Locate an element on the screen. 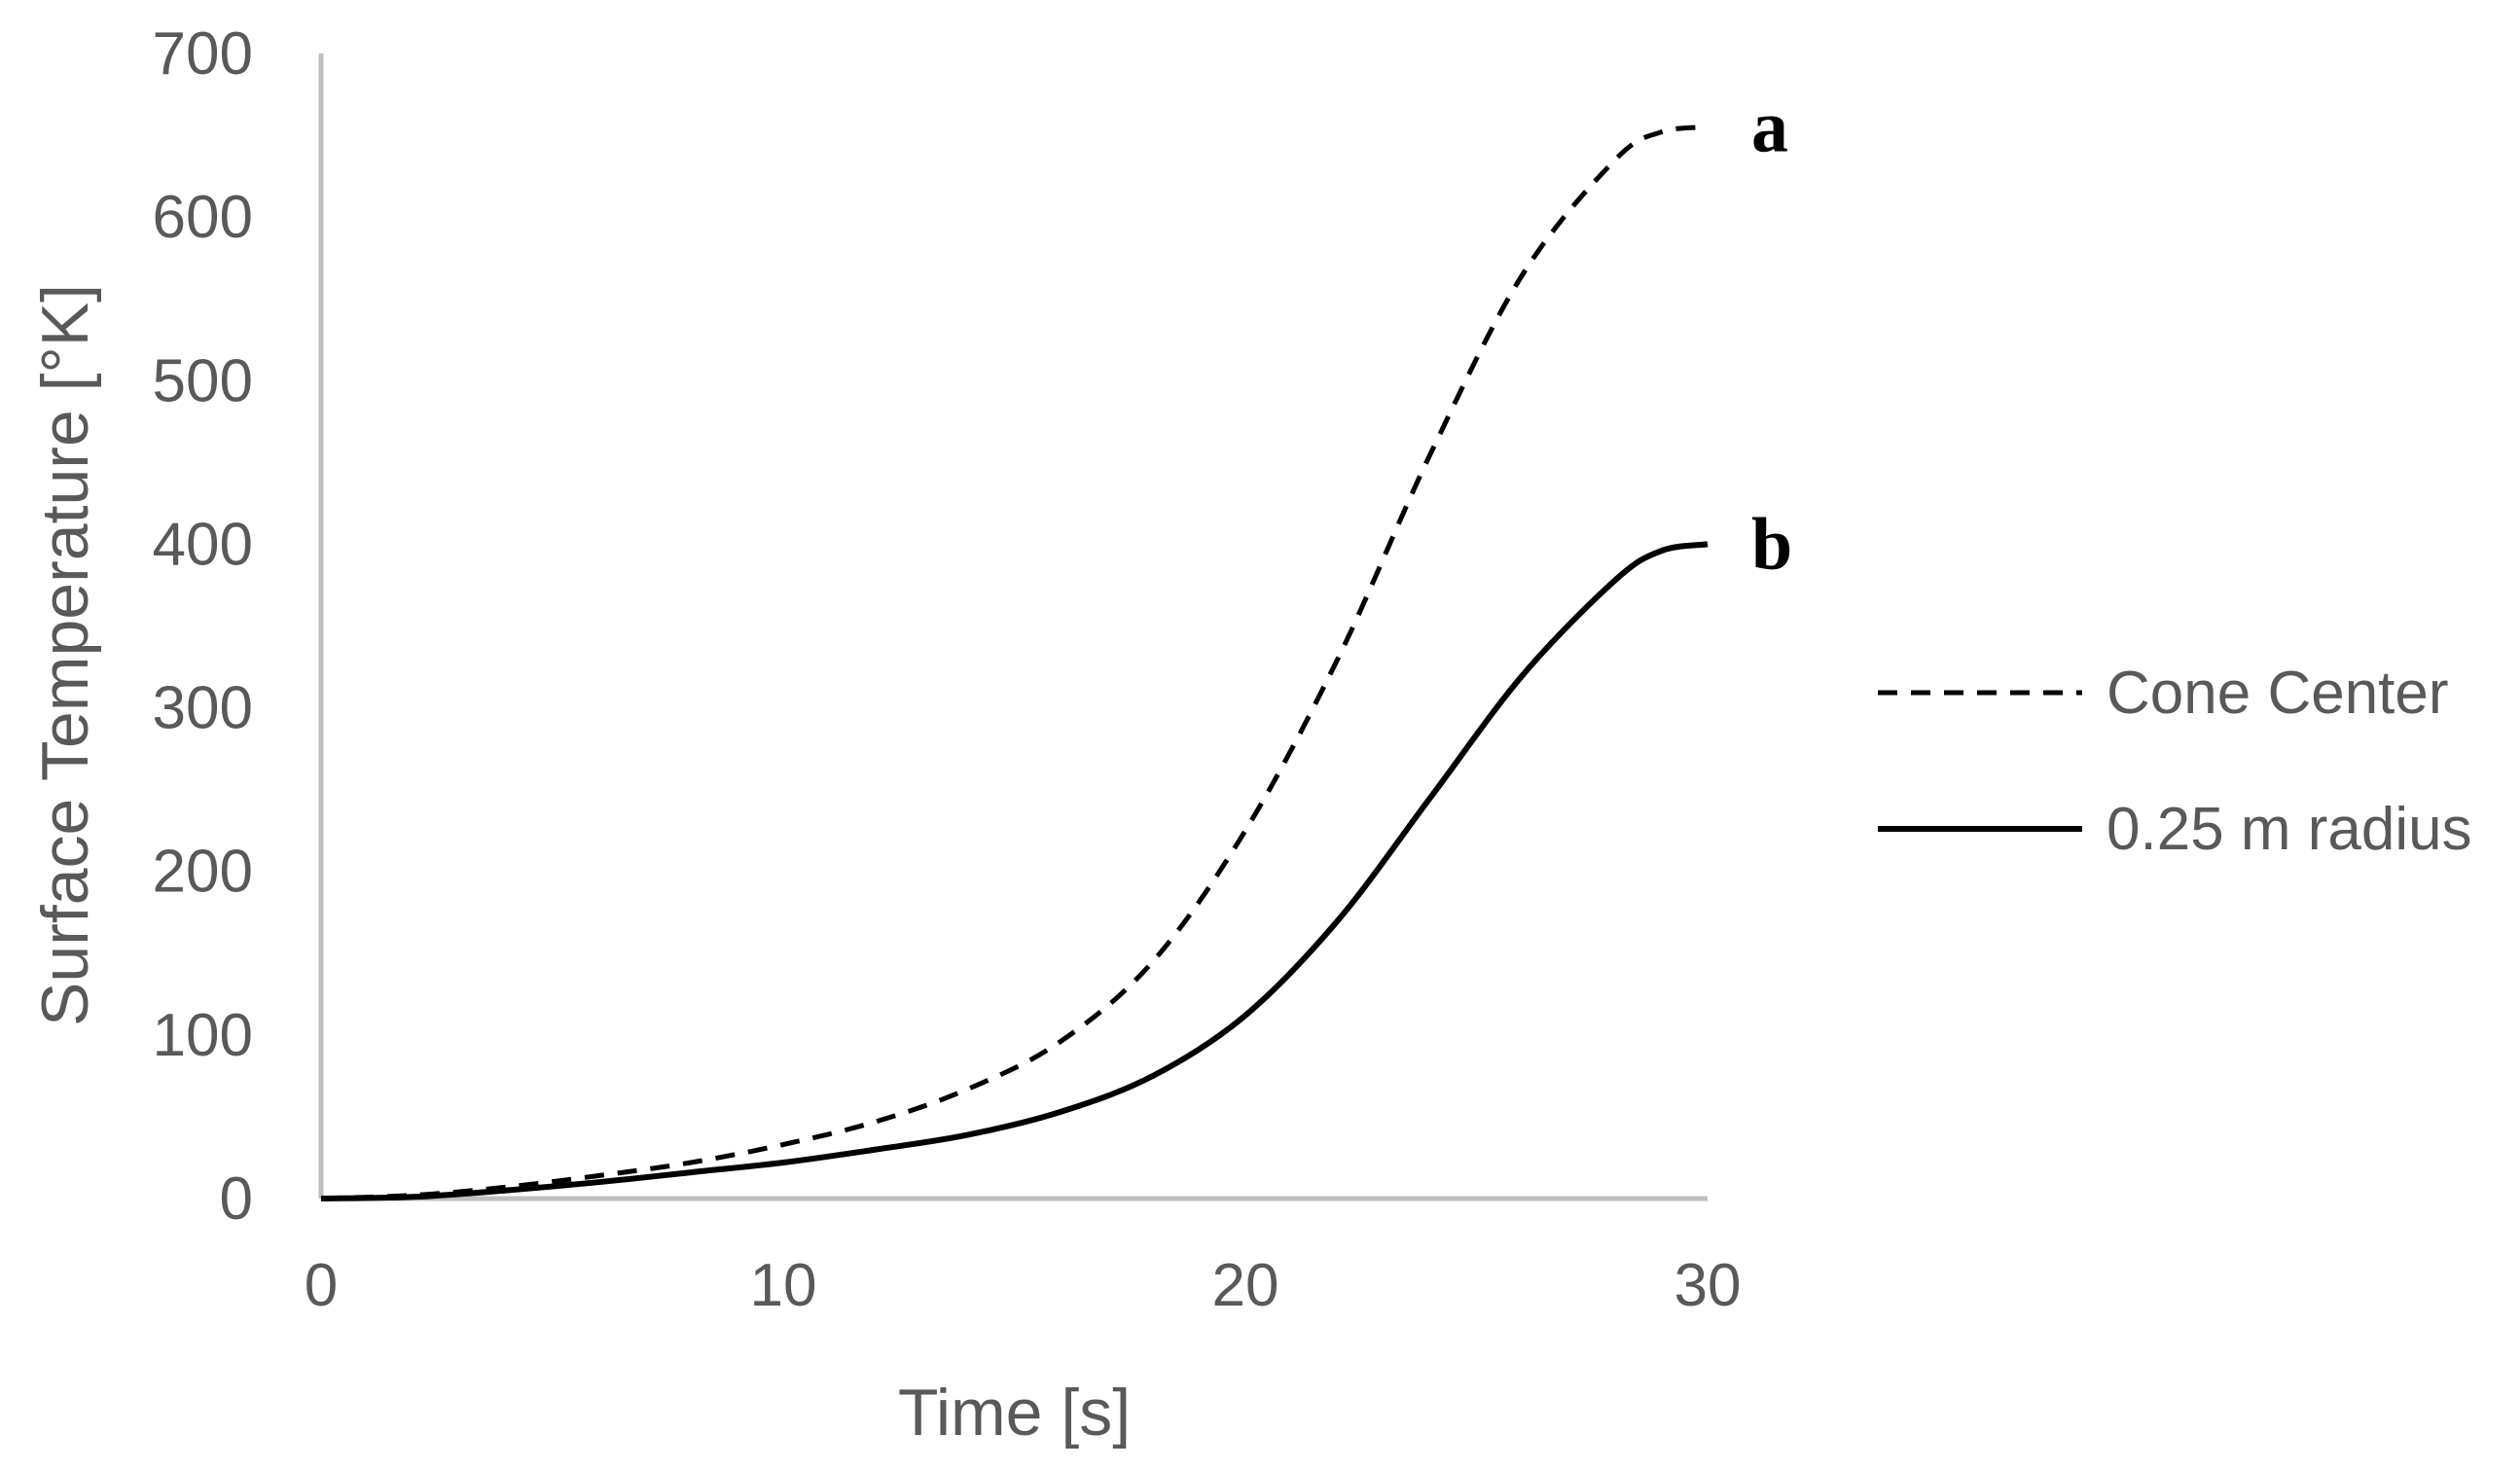 The height and width of the screenshot is (1469, 2520). annotation-b: b is located at coordinates (1771, 544).